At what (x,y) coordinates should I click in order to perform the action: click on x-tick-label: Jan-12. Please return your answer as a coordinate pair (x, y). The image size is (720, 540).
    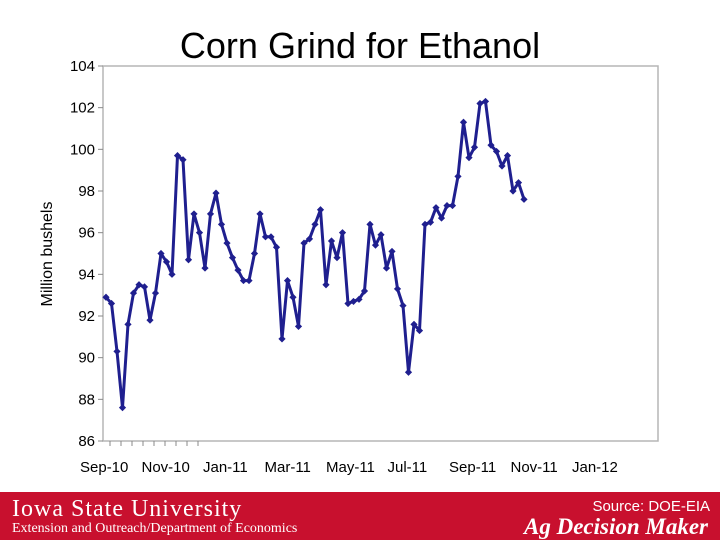
    Looking at the image, I should click on (595, 467).